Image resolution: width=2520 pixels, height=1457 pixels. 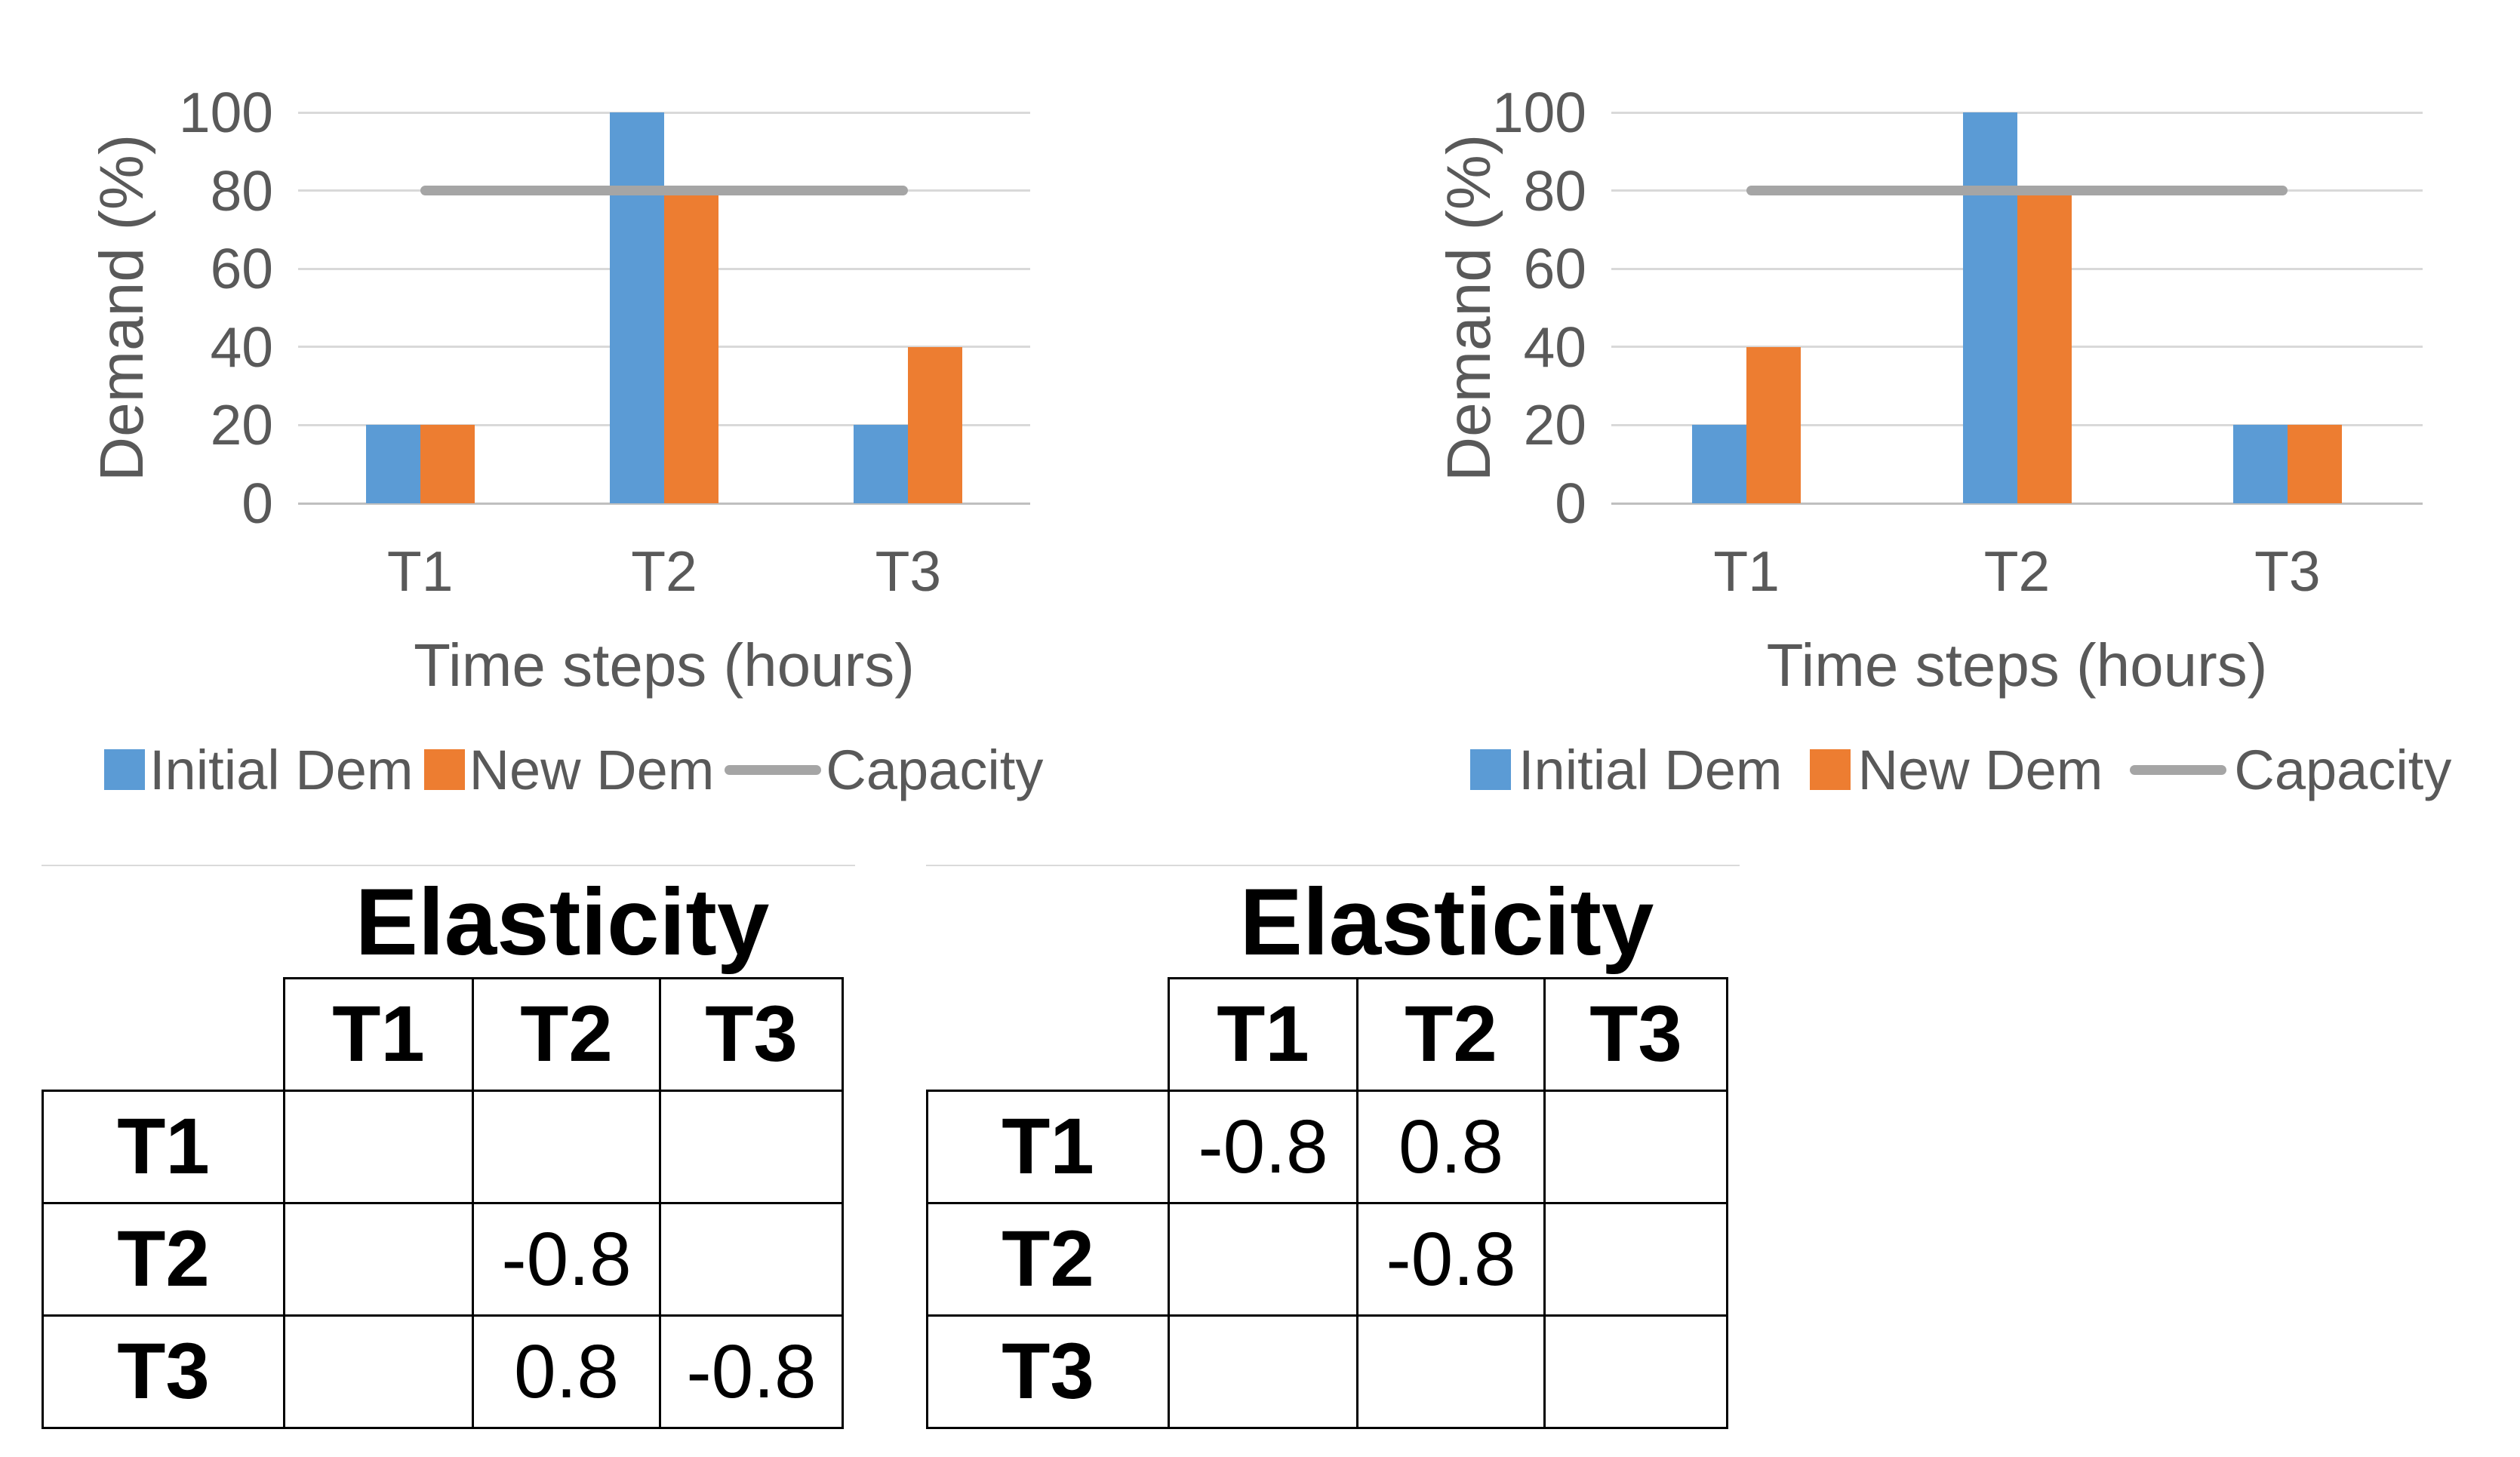 I want to click on elasticity-table-right-panel: Elasticity T1 T2 T3 T1 -0.8 0.8 T2 -0.8, so click(x=1333, y=1147).